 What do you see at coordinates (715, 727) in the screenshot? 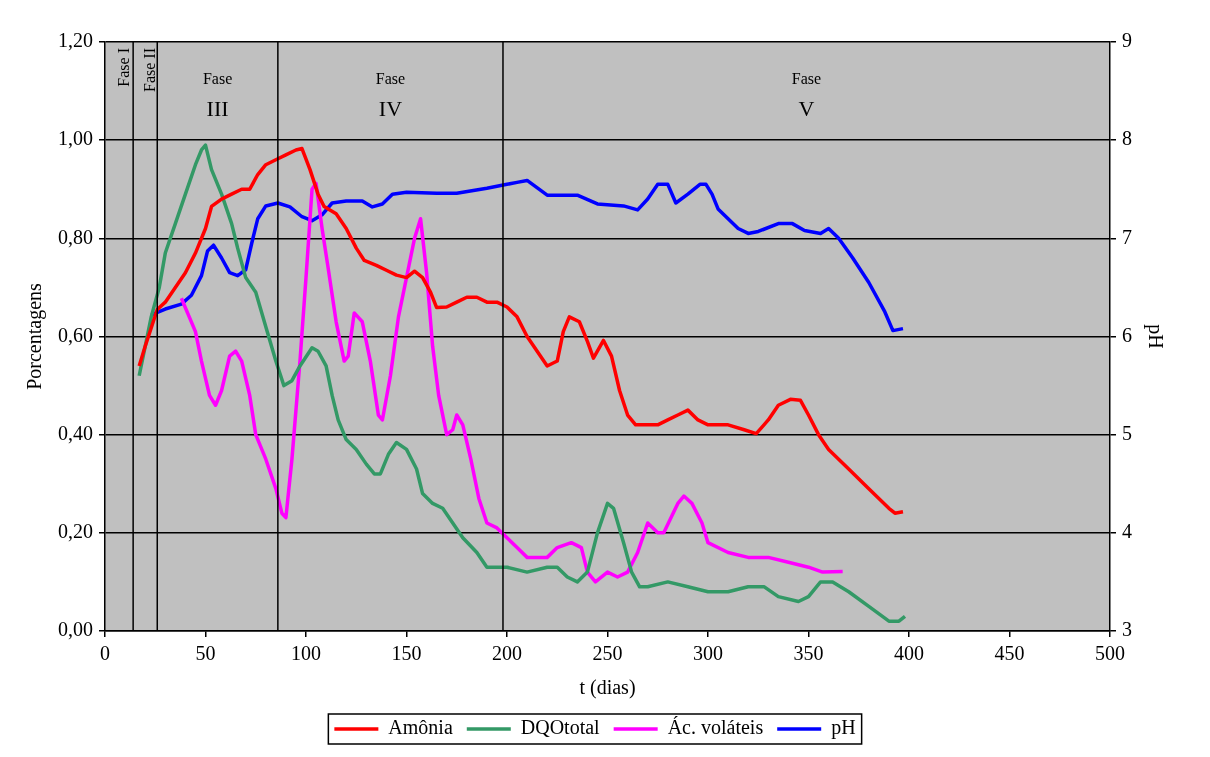
I see `legend-label: Ác. voláteis` at bounding box center [715, 727].